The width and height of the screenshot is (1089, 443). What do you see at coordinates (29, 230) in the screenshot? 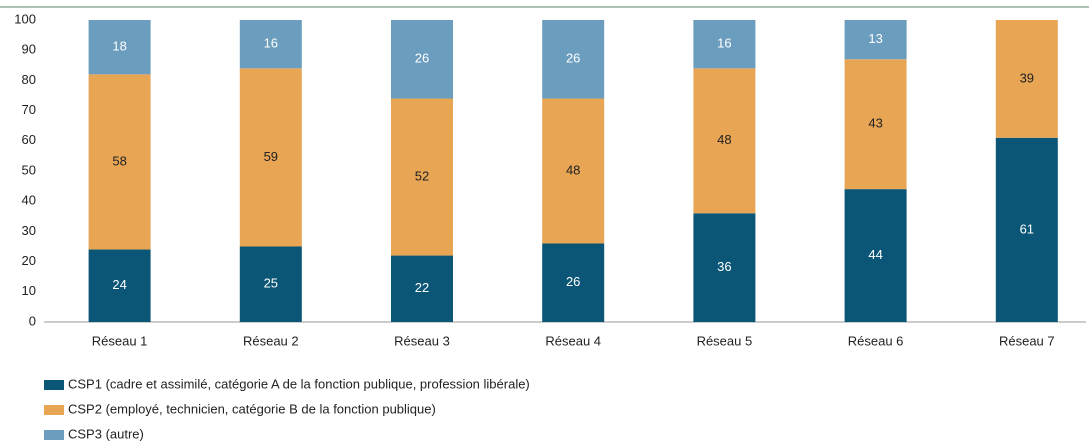
I see `y-tick-label: 30` at bounding box center [29, 230].